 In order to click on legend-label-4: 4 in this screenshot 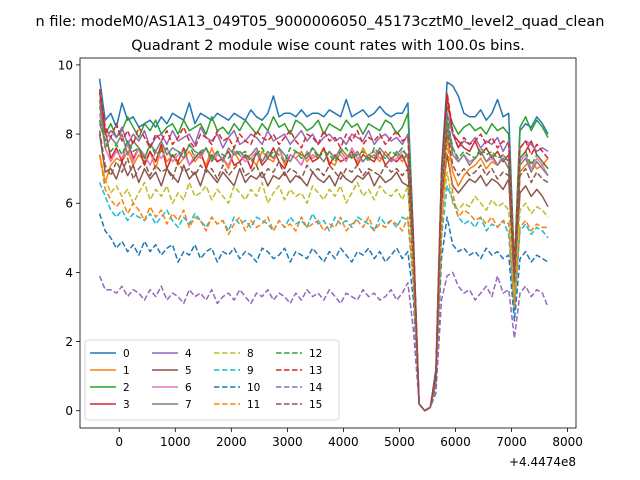, I will do `click(188, 354)`.